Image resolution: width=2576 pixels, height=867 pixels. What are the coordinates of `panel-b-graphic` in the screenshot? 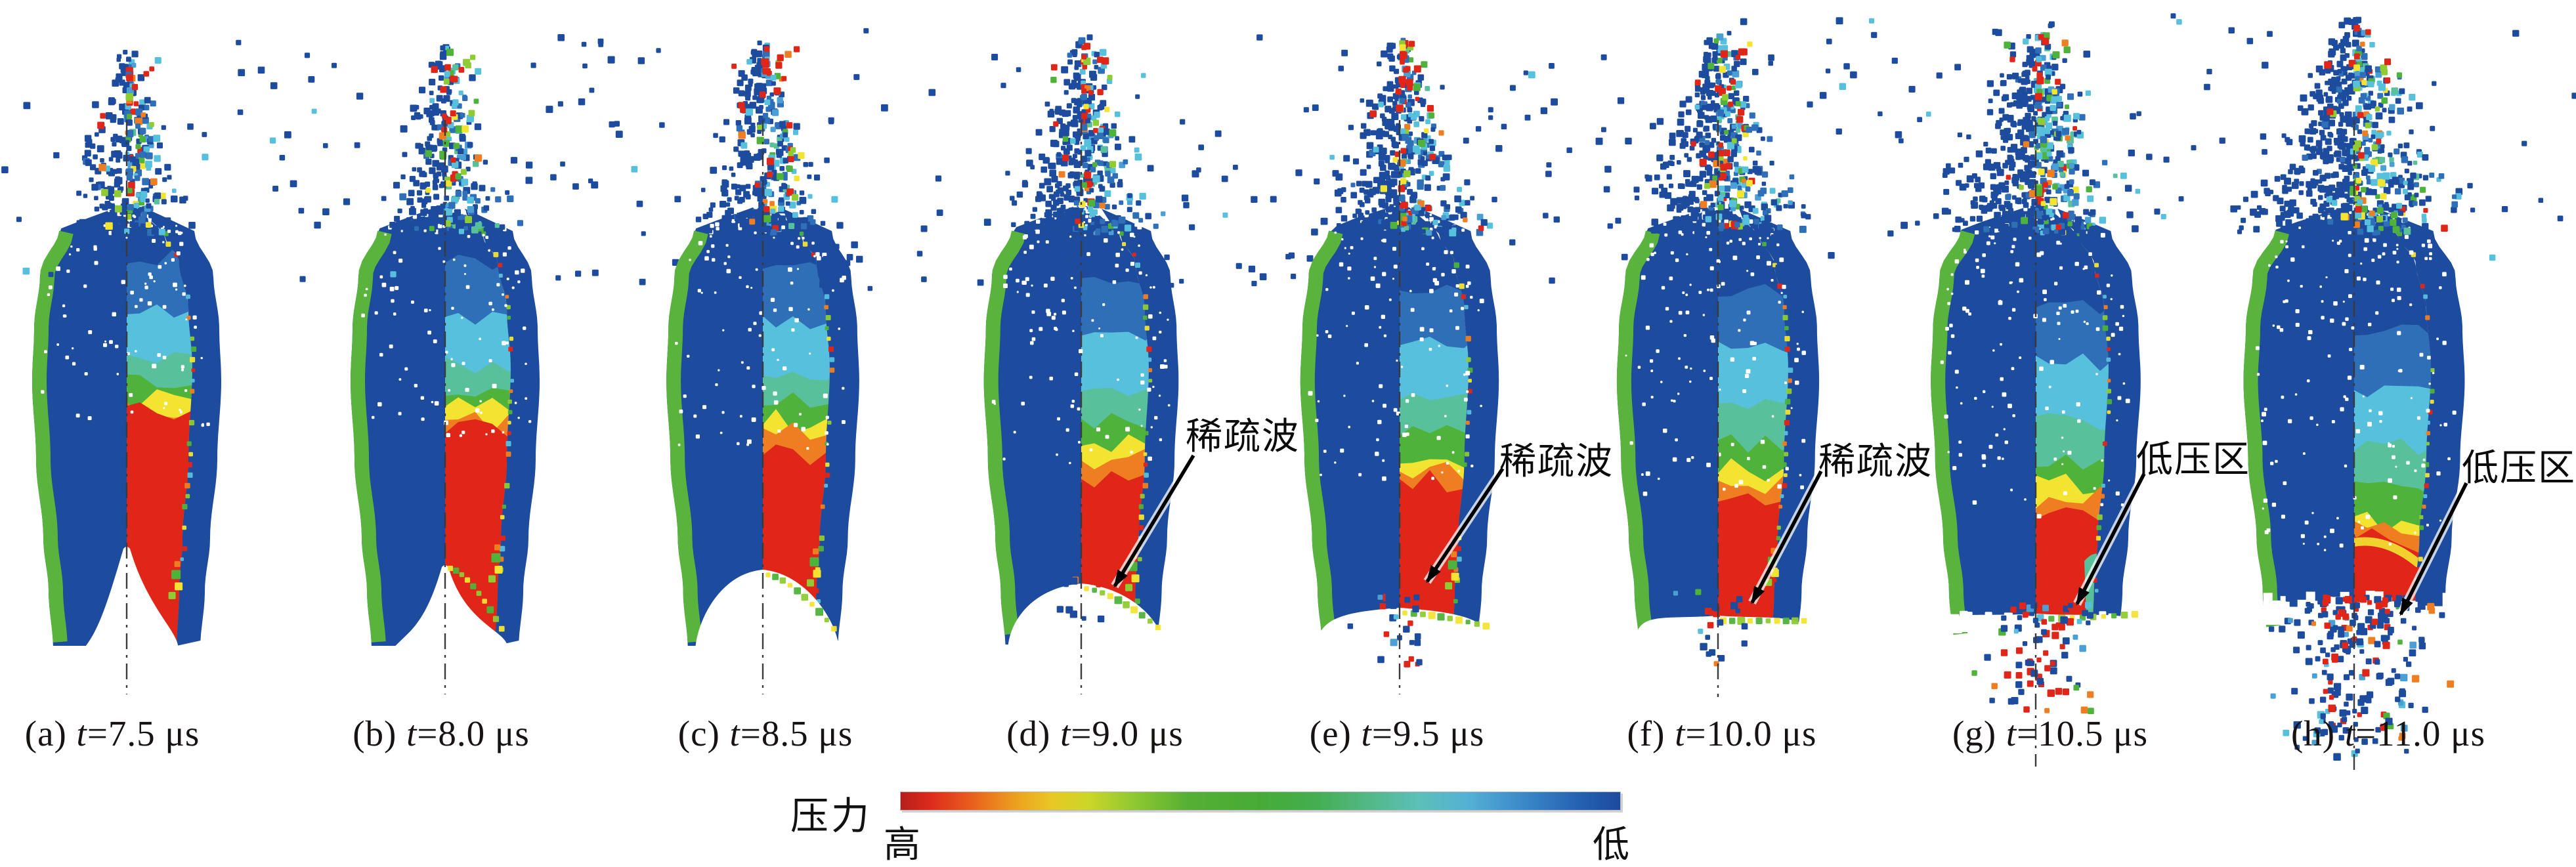 It's located at (442, 366).